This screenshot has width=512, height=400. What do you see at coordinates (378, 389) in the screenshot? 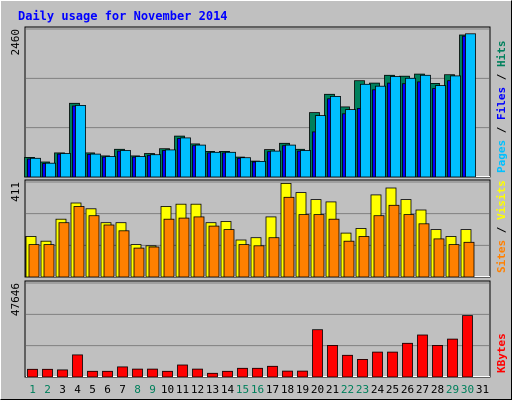
I see `x-tick-label: 24` at bounding box center [378, 389].